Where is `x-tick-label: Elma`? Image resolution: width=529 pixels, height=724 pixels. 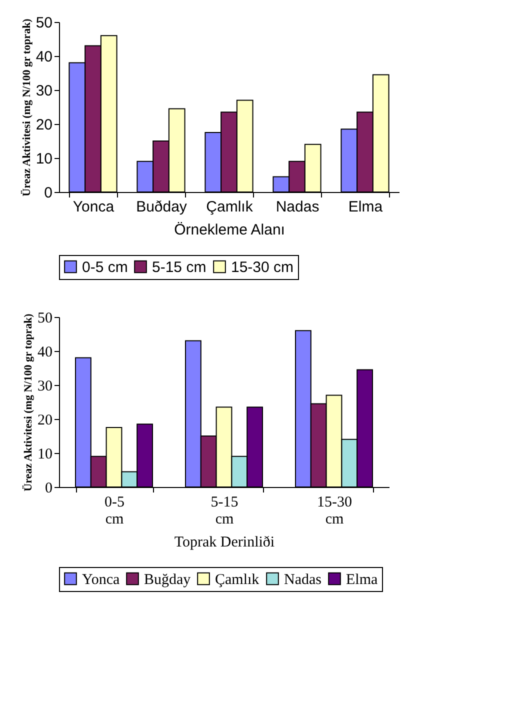 x-tick-label: Elma is located at coordinates (366, 207).